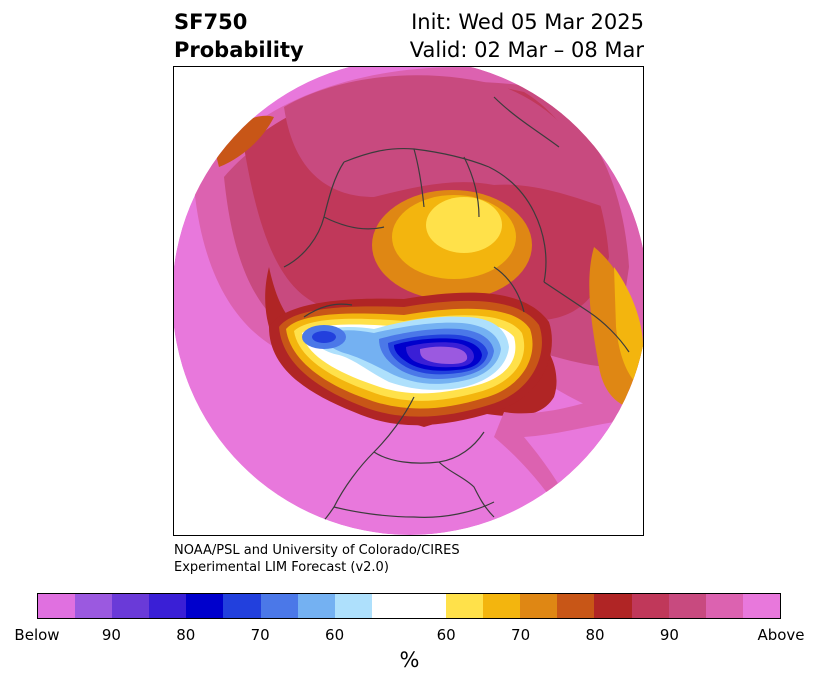 This screenshot has width=819, height=686. What do you see at coordinates (527, 22) in the screenshot?
I see `init-date: Init: Wed 05 Mar 2025` at bounding box center [527, 22].